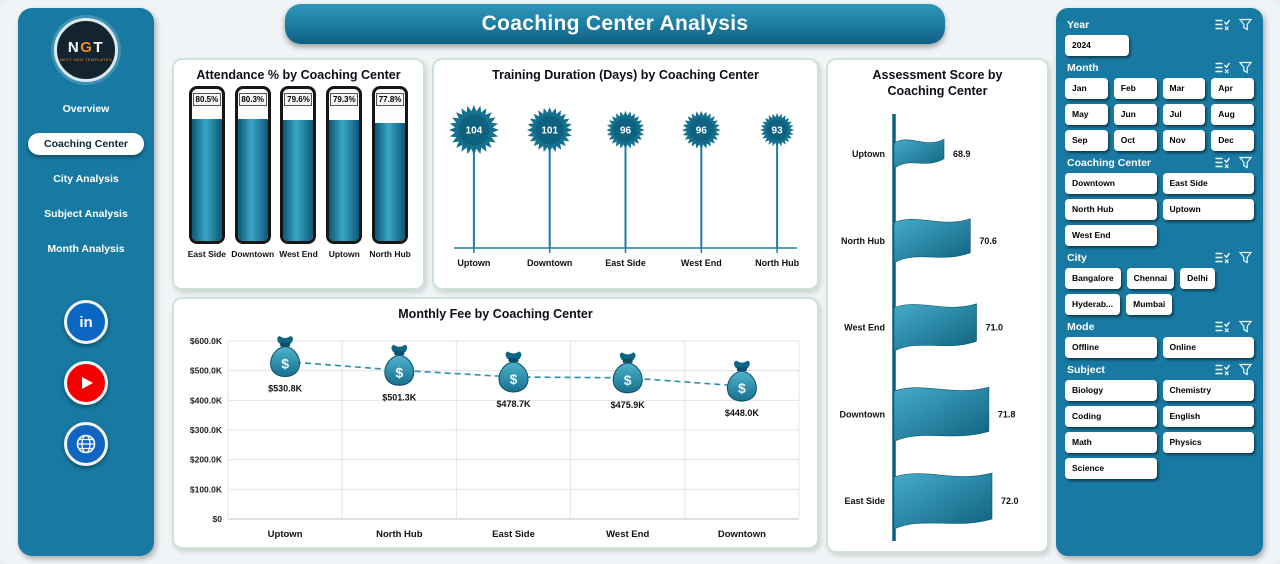  Describe the element at coordinates (298, 165) in the screenshot. I see `attendance-bar: 79.6%` at that location.